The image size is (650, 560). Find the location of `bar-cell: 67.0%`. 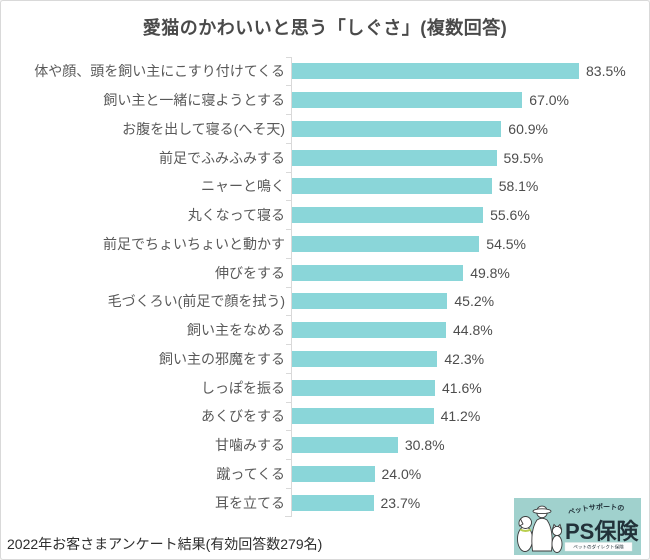

bar-cell: 67.0% is located at coordinates (465, 100).